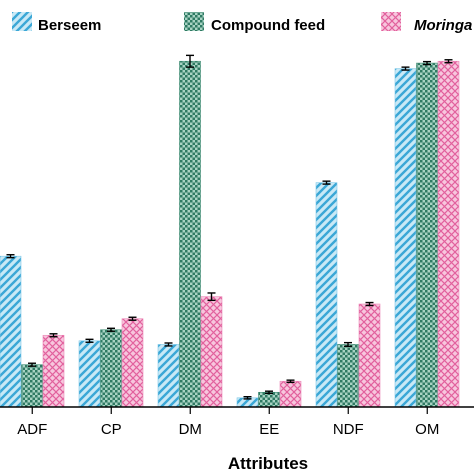 Image resolution: width=474 pixels, height=474 pixels. What do you see at coordinates (190, 429) in the screenshot?
I see `x-tick-label-dm: DM` at bounding box center [190, 429].